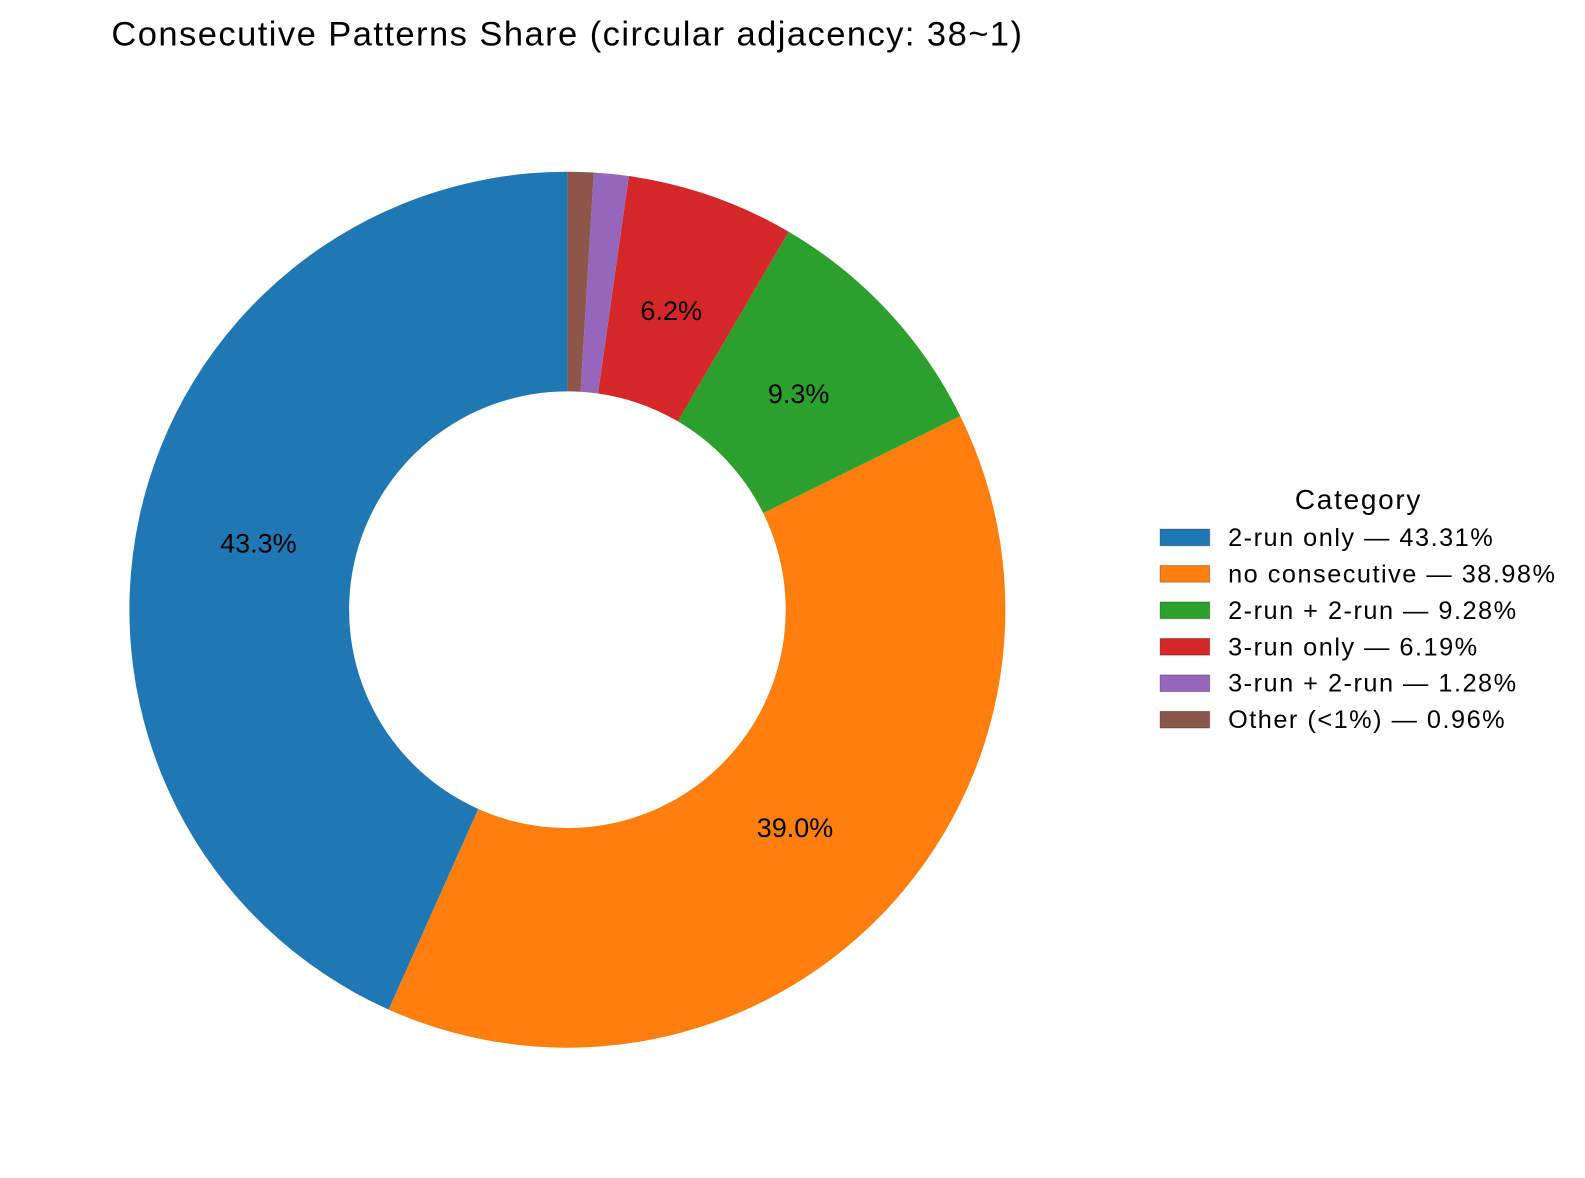 The width and height of the screenshot is (1585, 1178). Describe the element at coordinates (1353, 647) in the screenshot. I see `svg-text: 3-run only — 6.19%` at that location.